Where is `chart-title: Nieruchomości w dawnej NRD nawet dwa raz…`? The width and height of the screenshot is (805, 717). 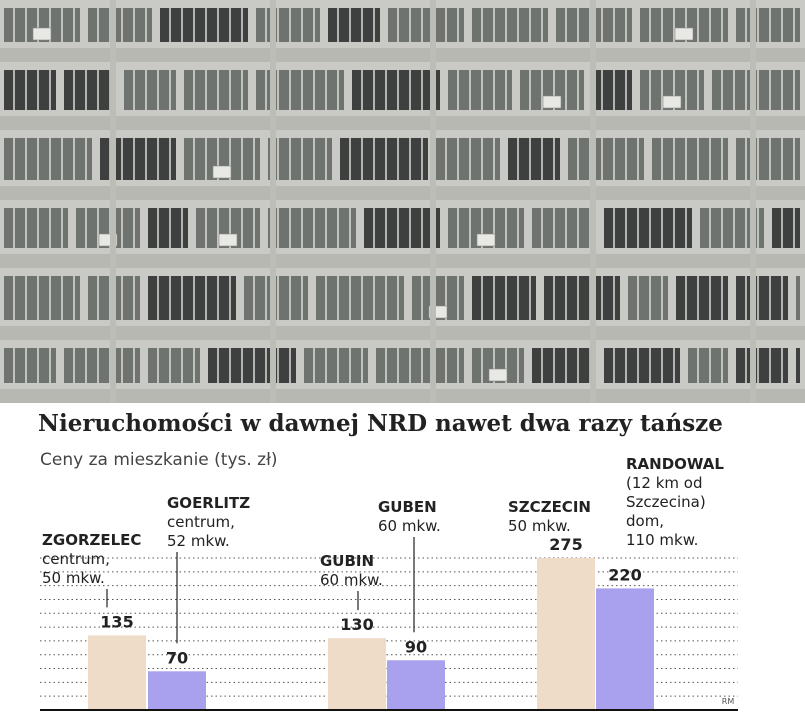
chart-title: Nieruchomości w dawnej NRD nawet dwa raz… is located at coordinates (380, 423).